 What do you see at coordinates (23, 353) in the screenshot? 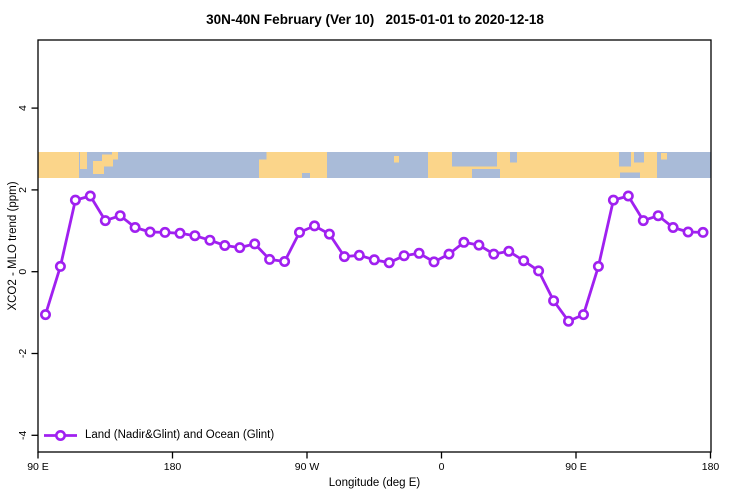
I see `y-tick-label: -2` at bounding box center [23, 353].